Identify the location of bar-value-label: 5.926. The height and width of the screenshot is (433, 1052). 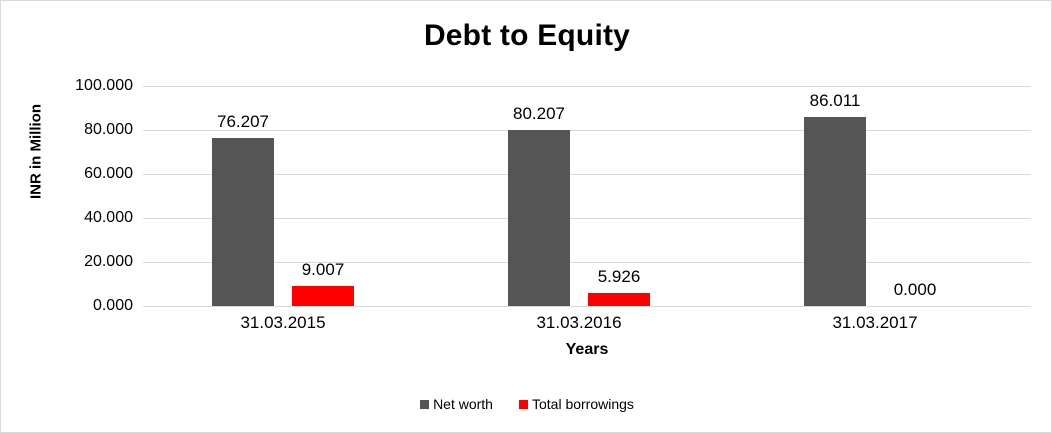
(619, 276).